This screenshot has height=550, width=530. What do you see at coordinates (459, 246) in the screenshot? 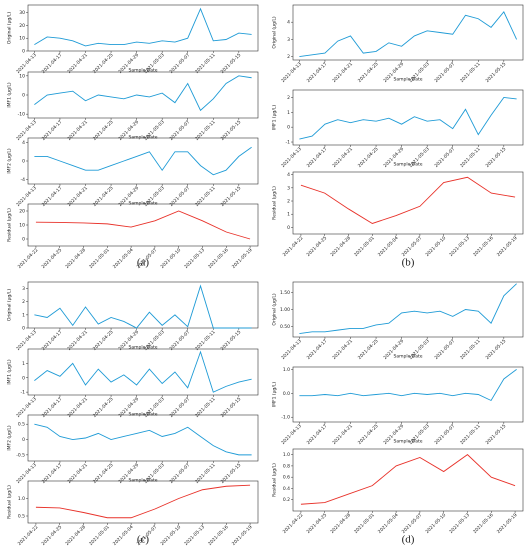
I see `x-tick-label: 2021-05-13` at bounding box center [459, 246].